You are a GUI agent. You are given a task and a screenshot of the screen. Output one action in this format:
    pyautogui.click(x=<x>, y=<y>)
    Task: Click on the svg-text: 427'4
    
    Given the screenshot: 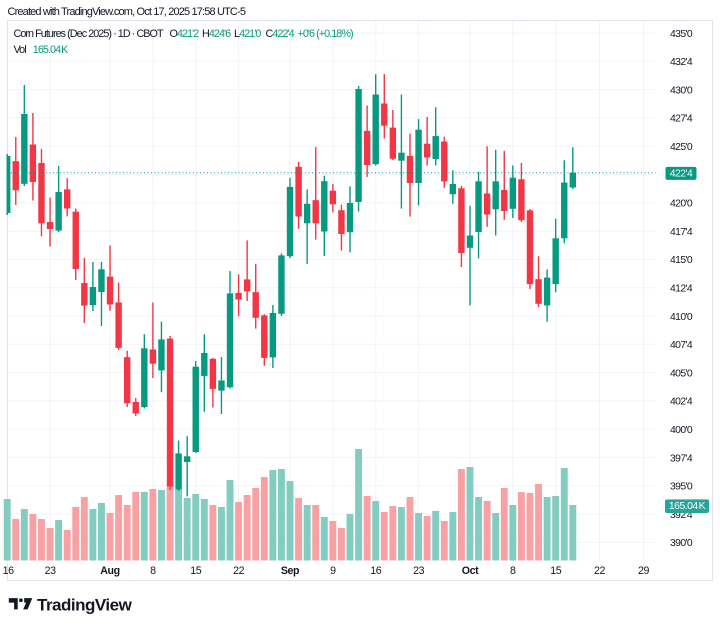 What is the action you would take?
    pyautogui.click(x=681, y=119)
    